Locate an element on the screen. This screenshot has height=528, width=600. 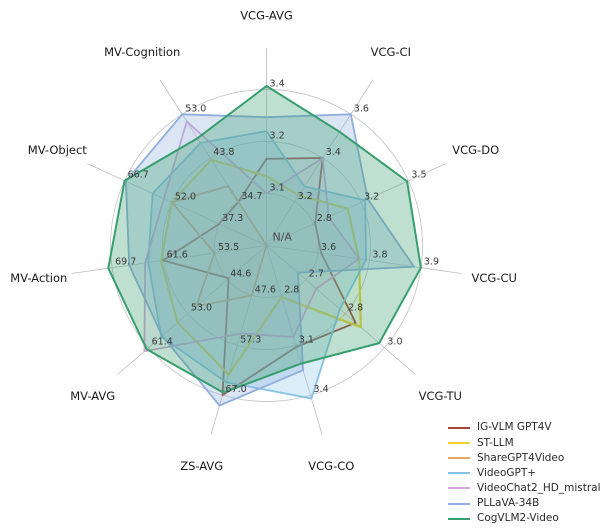
axis-tick-label: 66.7 is located at coordinates (138, 175).